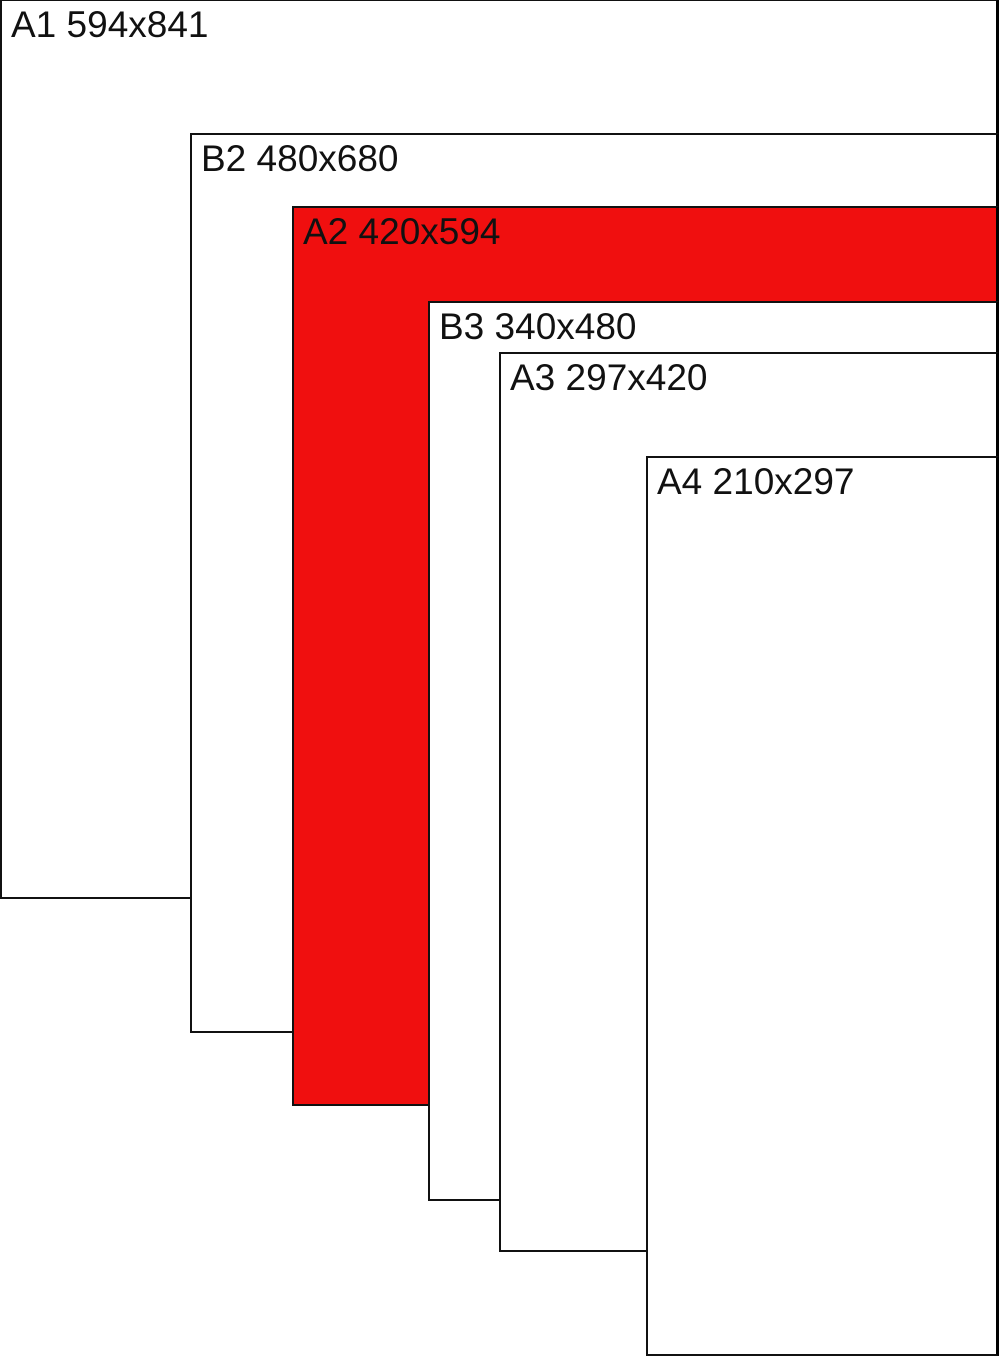 The image size is (1000, 1356). I want to click on sheet-a3-label: A3 297x420, so click(609, 377).